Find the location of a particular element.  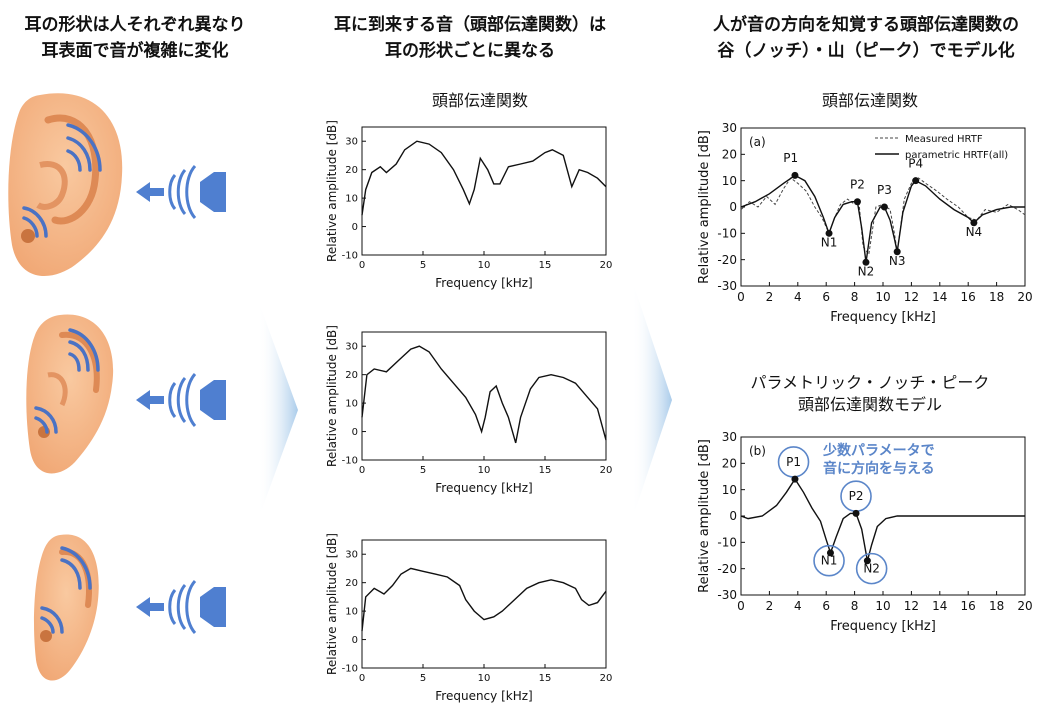

point-label: P2 is located at coordinates (857, 185).